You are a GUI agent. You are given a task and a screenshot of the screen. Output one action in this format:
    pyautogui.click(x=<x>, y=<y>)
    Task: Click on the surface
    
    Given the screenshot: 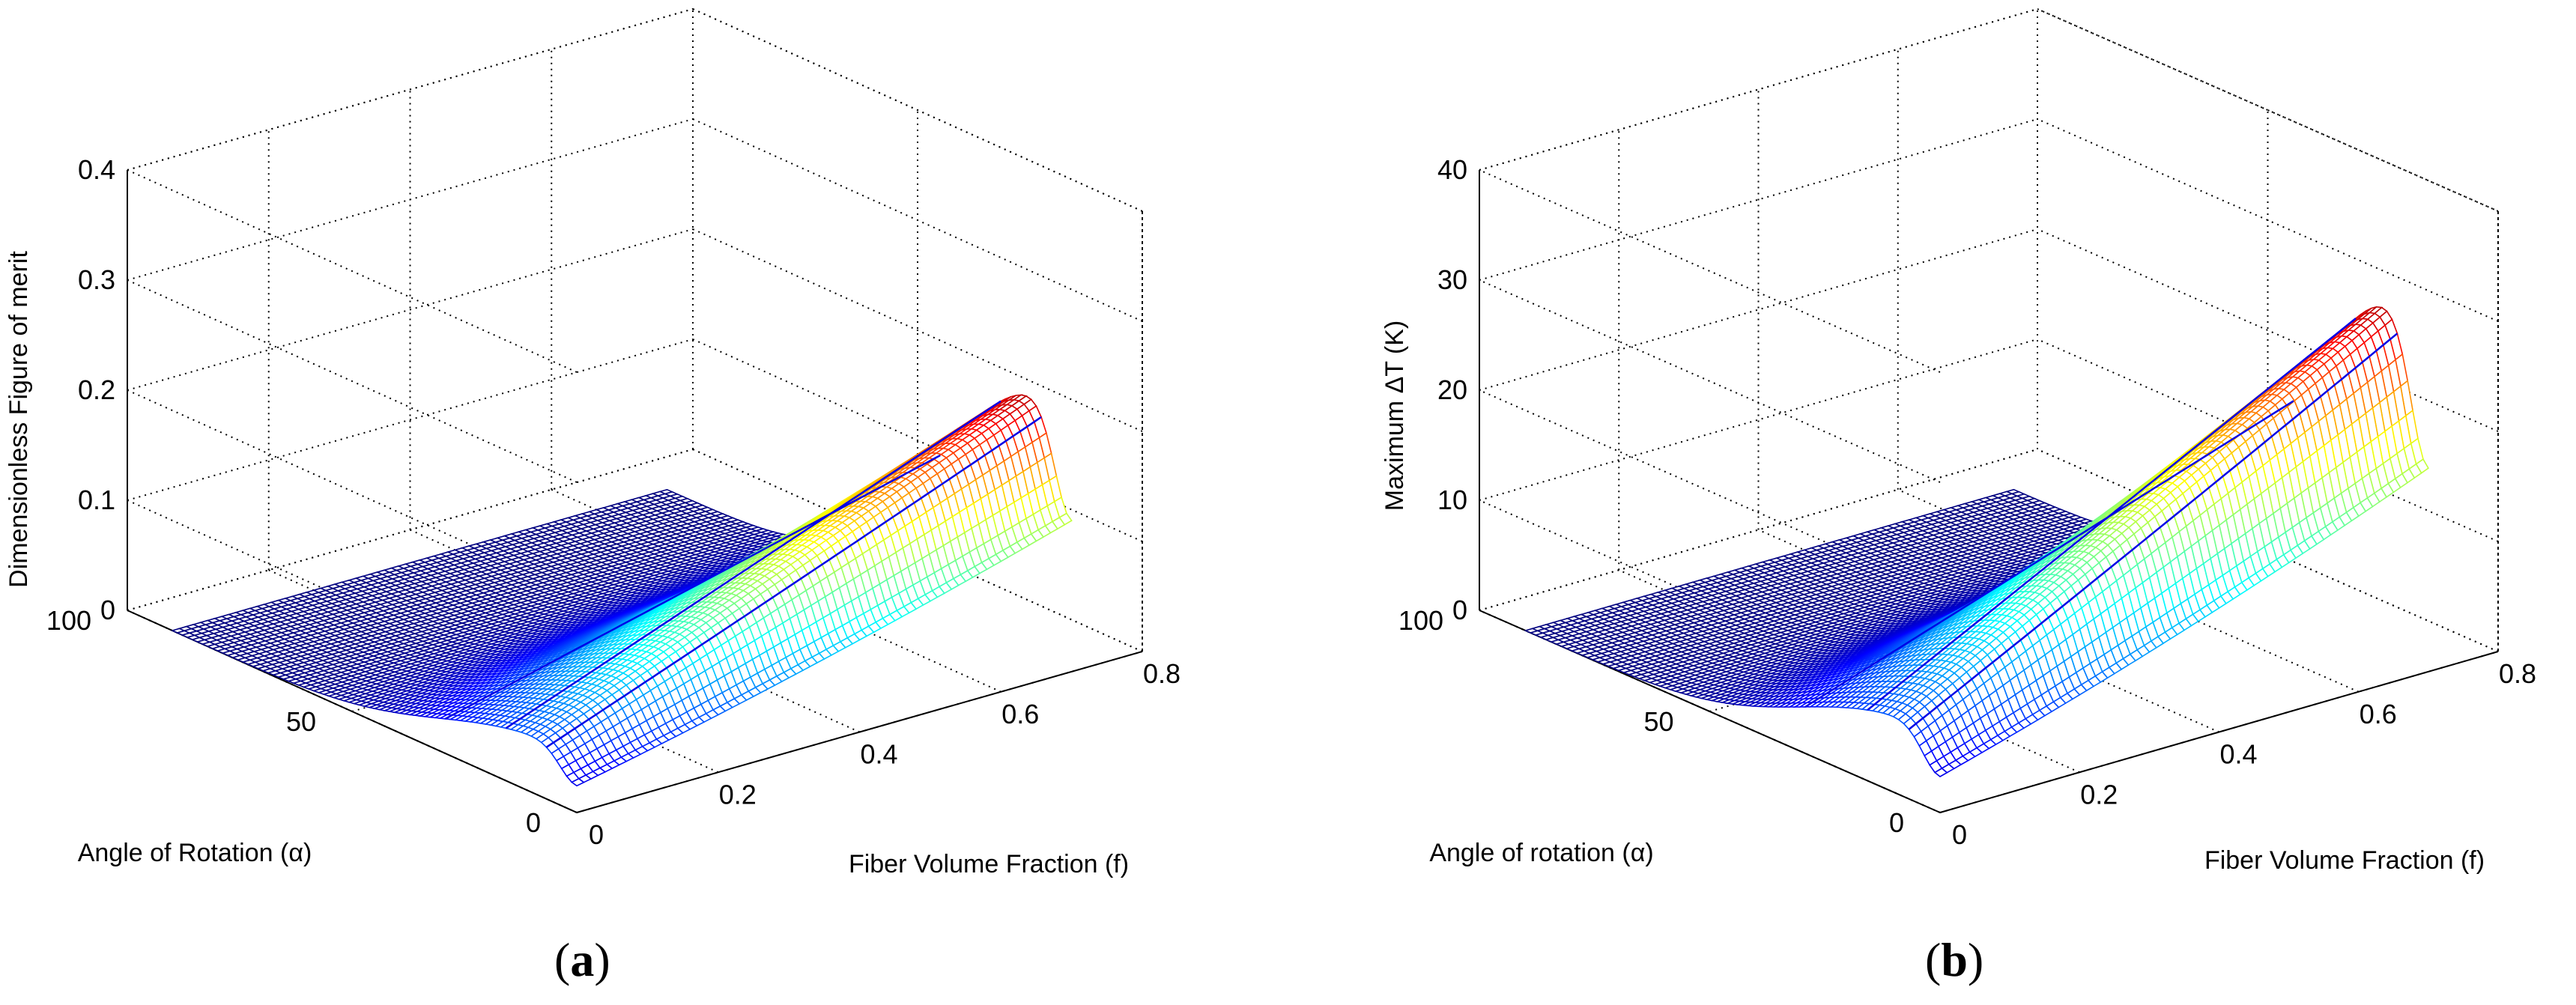 What is the action you would take?
    pyautogui.click(x=621, y=590)
    